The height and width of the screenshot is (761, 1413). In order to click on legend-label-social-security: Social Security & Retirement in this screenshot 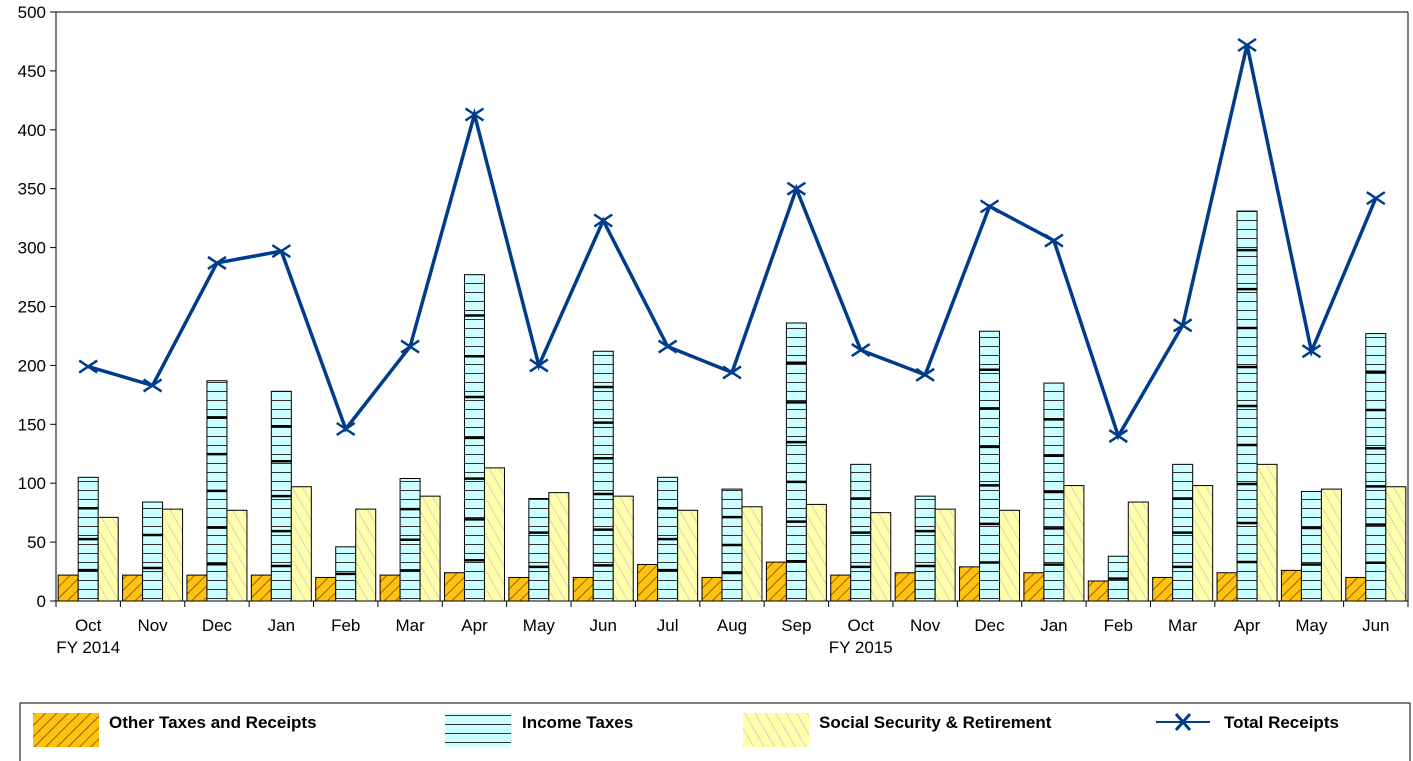, I will do `click(935, 722)`.